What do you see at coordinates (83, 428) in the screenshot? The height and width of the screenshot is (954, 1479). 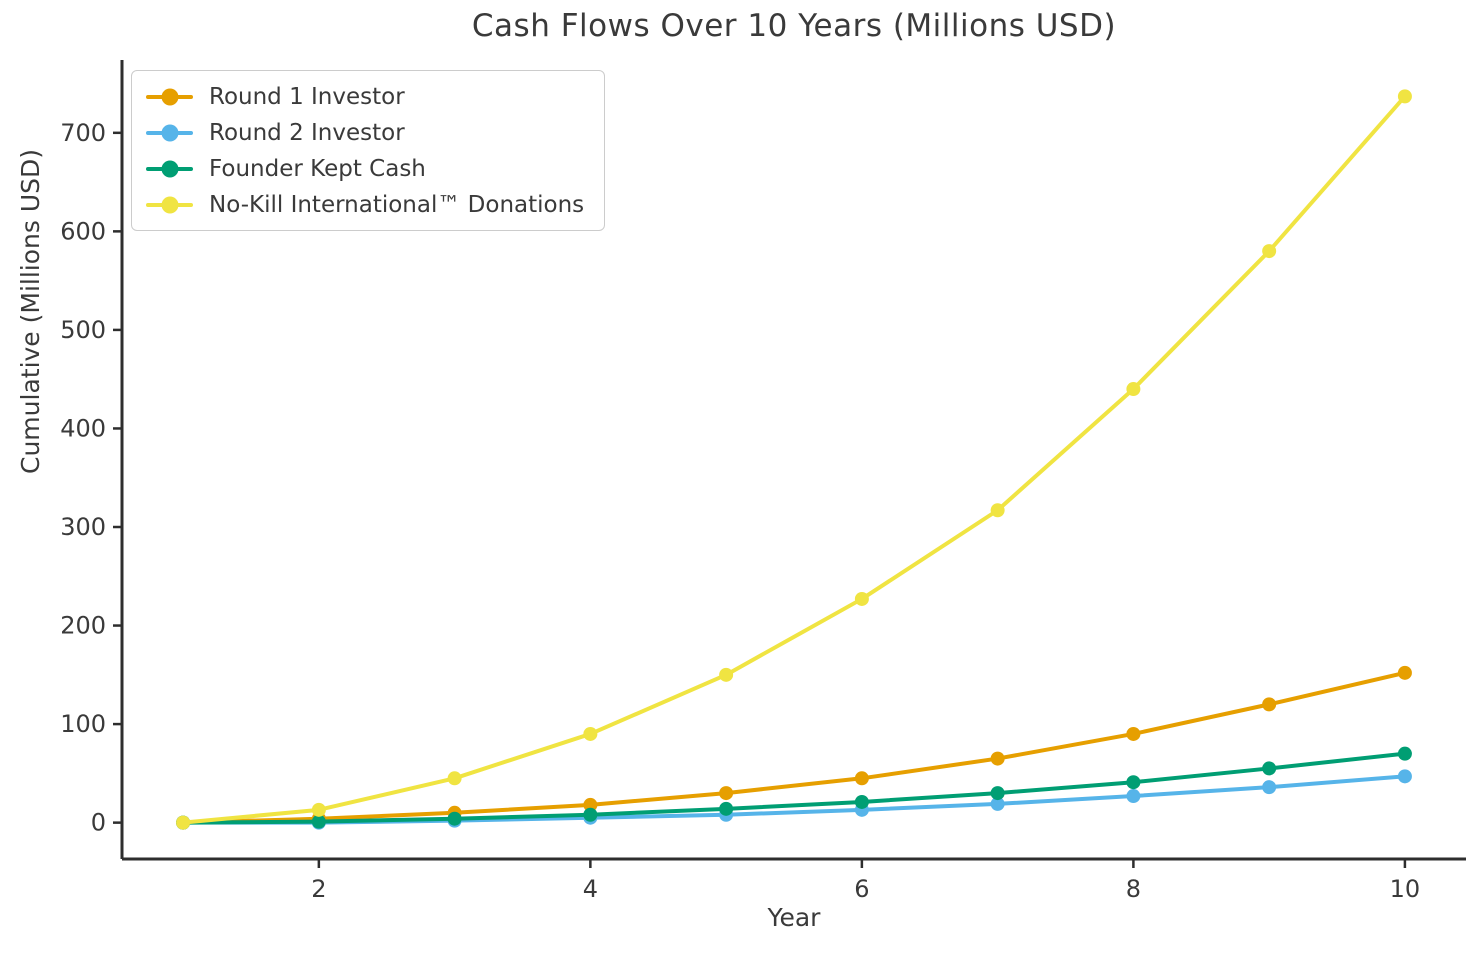 I see `y-tick-label: 400` at bounding box center [83, 428].